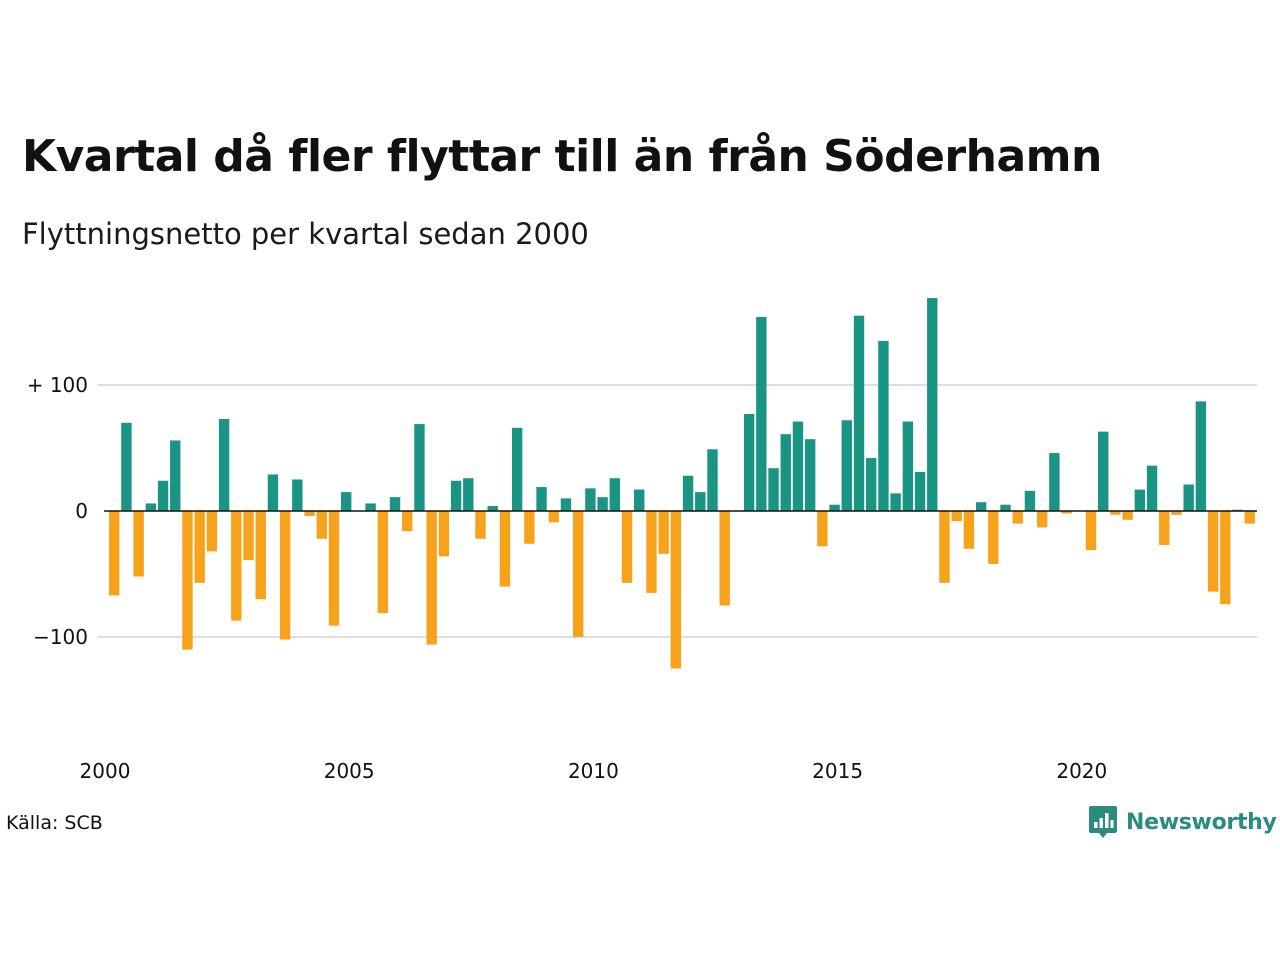  What do you see at coordinates (321, 525) in the screenshot?
I see `bar-2004-k2` at bounding box center [321, 525].